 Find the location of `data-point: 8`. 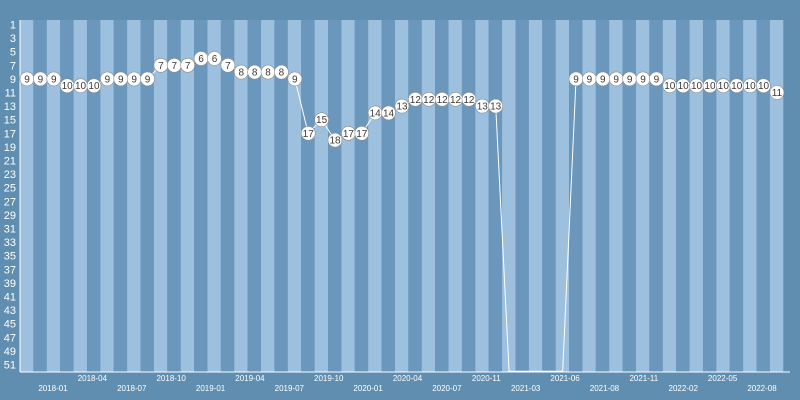

data-point: 8 is located at coordinates (254, 72).